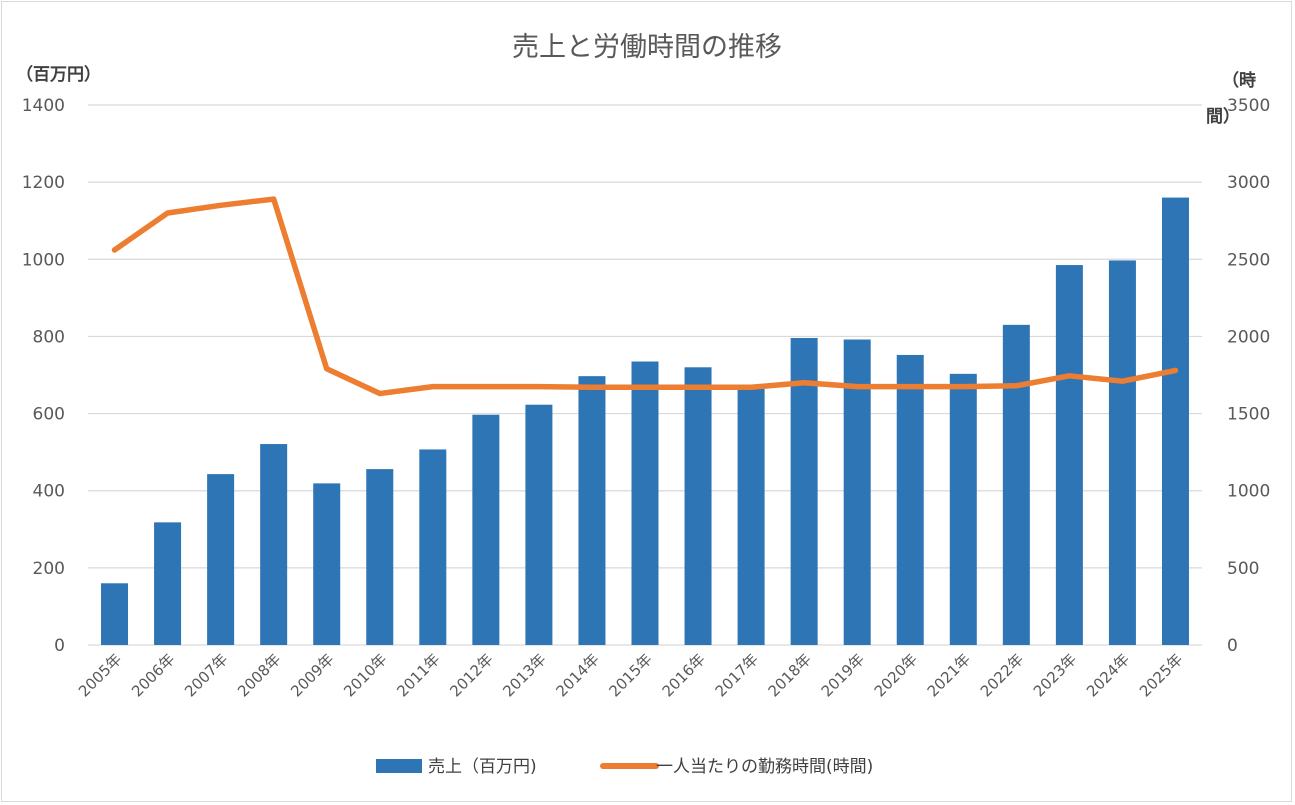  Describe the element at coordinates (418, 675) in the screenshot. I see `category-label-2011年: 2011年` at that location.